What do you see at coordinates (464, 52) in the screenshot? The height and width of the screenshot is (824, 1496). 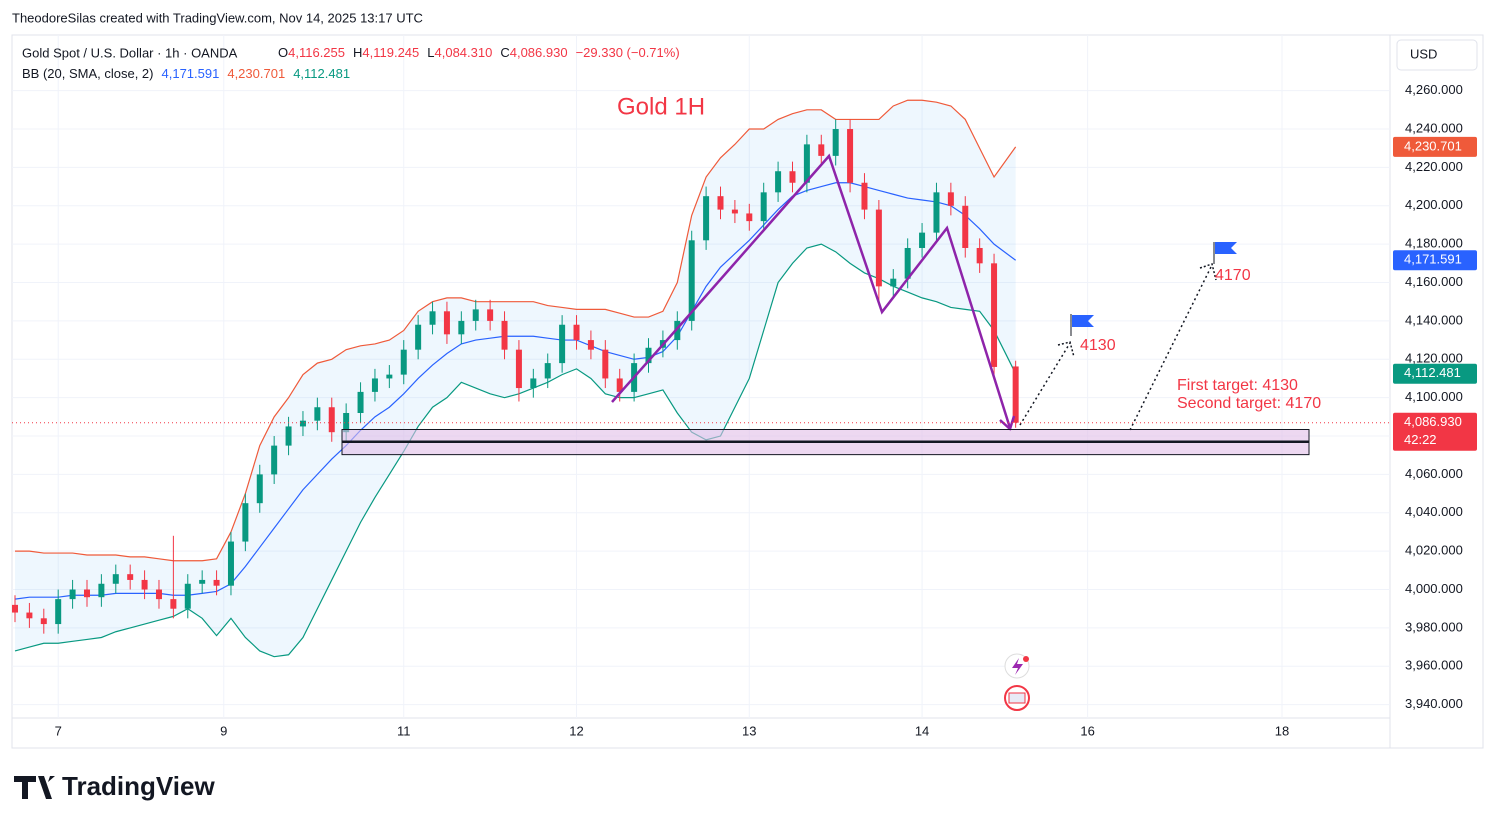 I see `legend-value: 4,084.310` at bounding box center [464, 52].